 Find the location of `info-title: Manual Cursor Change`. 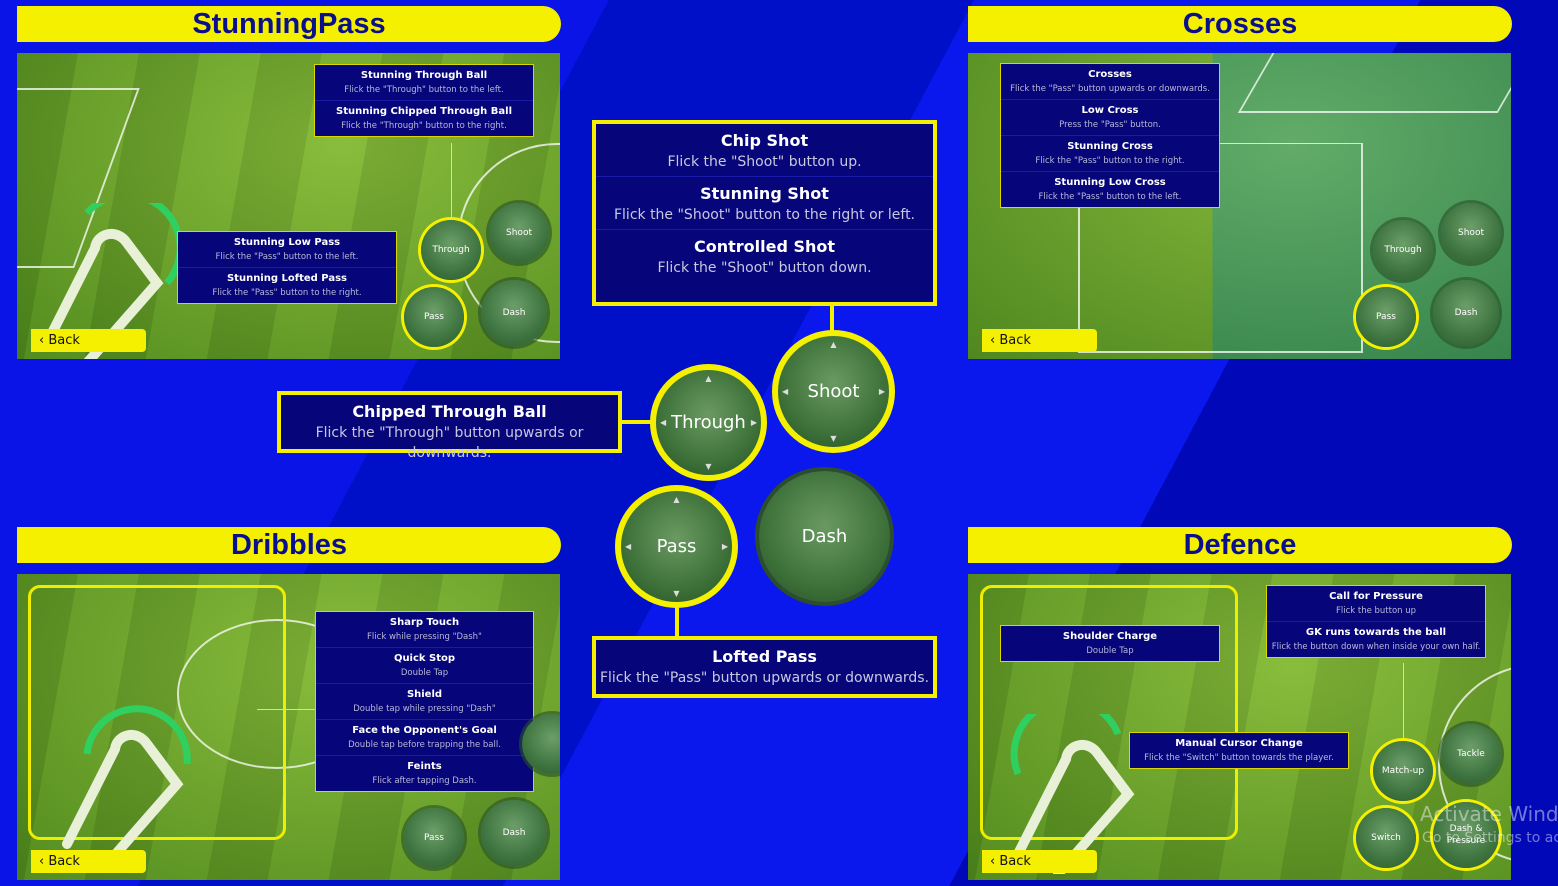

info-title: Manual Cursor Change is located at coordinates (1239, 743).